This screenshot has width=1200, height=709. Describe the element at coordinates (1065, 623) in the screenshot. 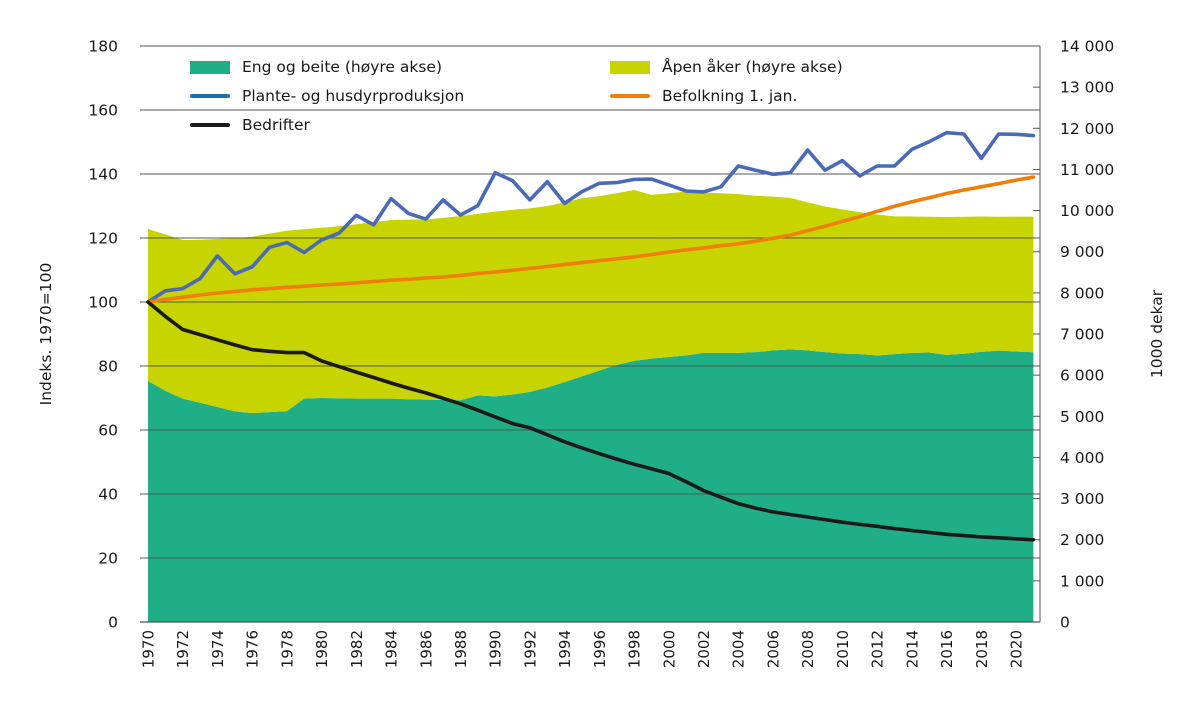

I see `y-right-tick-label: 0` at that location.